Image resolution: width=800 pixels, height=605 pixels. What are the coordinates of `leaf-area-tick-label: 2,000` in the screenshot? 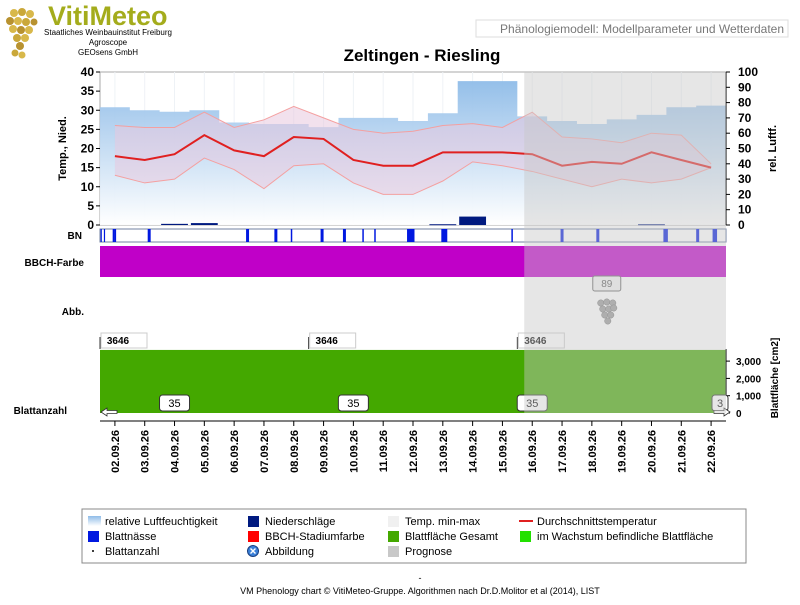 It's located at (748, 379).